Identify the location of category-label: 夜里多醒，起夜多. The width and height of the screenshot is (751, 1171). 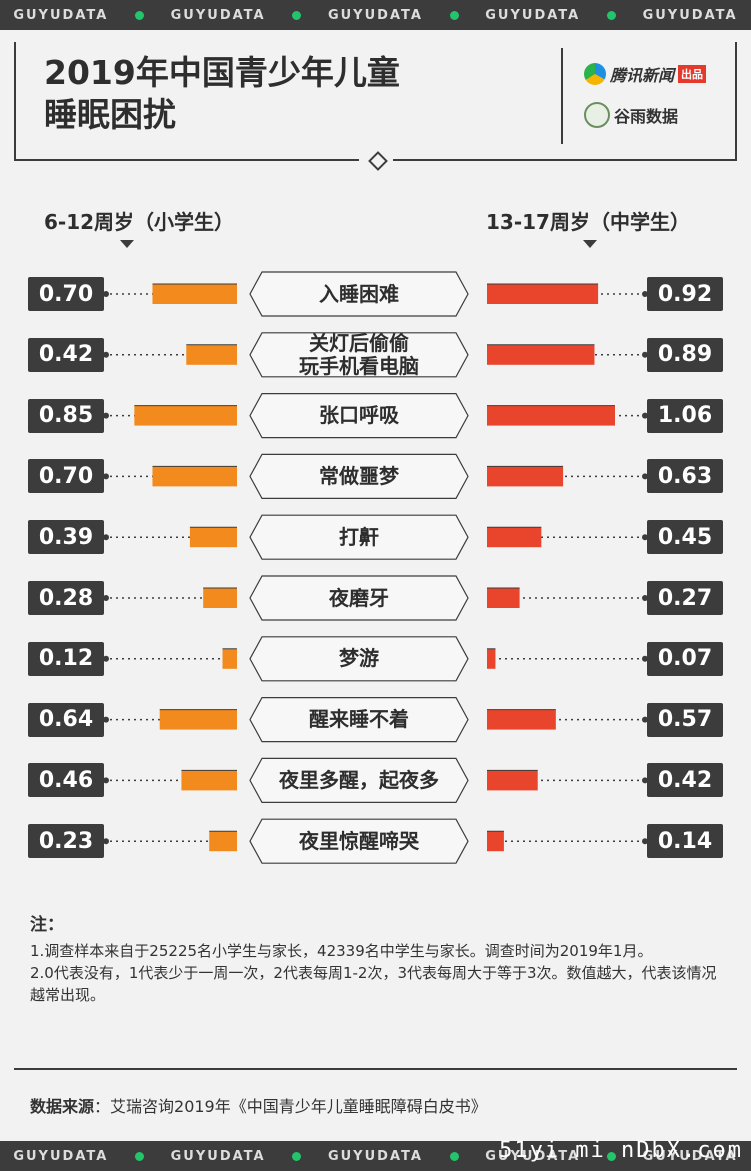
(359, 779).